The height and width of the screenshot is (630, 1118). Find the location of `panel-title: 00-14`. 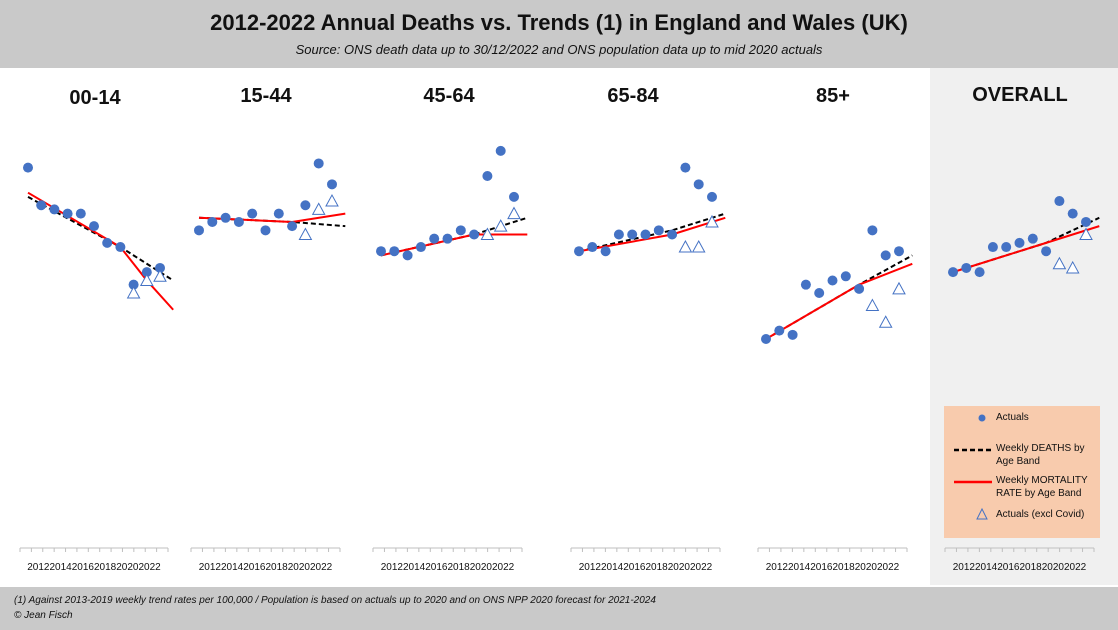

panel-title: 00-14 is located at coordinates (95, 98).